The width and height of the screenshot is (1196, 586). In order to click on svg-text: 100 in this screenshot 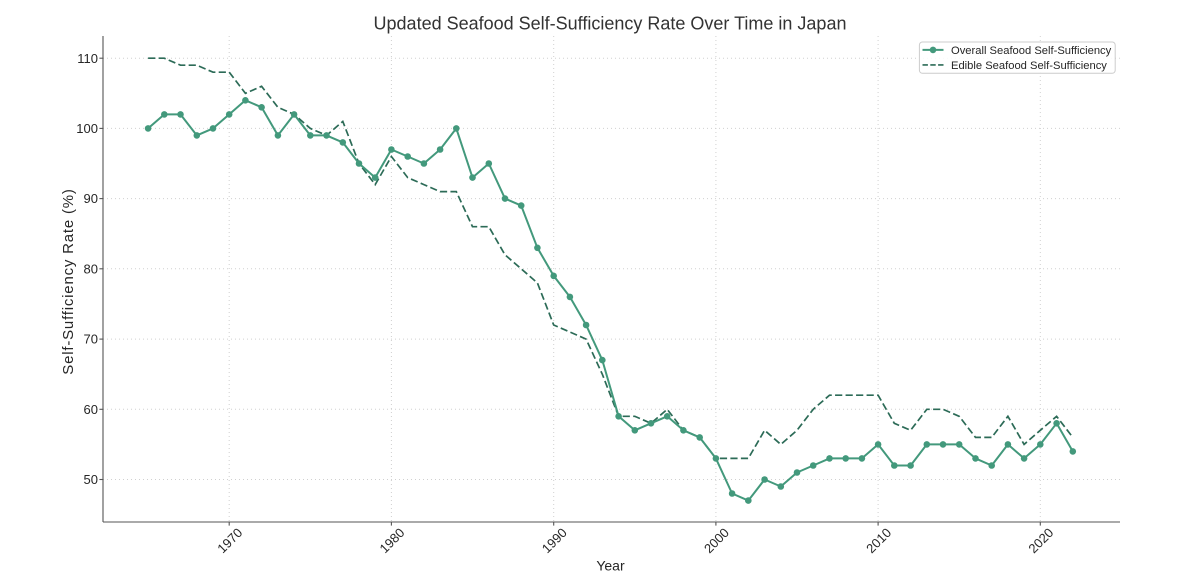, I will do `click(87, 128)`.